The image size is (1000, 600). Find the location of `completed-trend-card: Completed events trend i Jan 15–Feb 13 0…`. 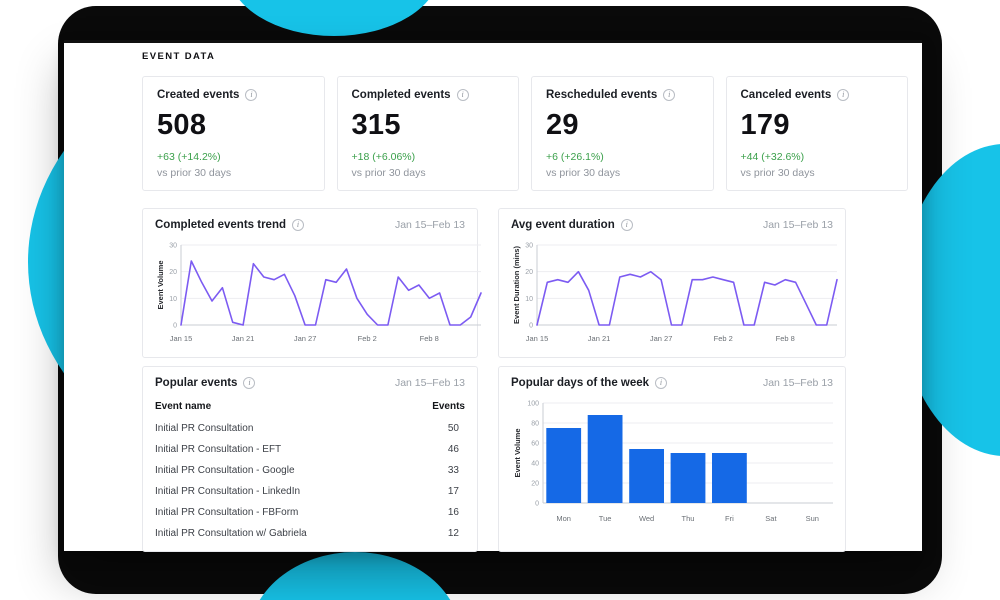

completed-trend-card: Completed events trend i Jan 15–Feb 13 0… is located at coordinates (312, 283).